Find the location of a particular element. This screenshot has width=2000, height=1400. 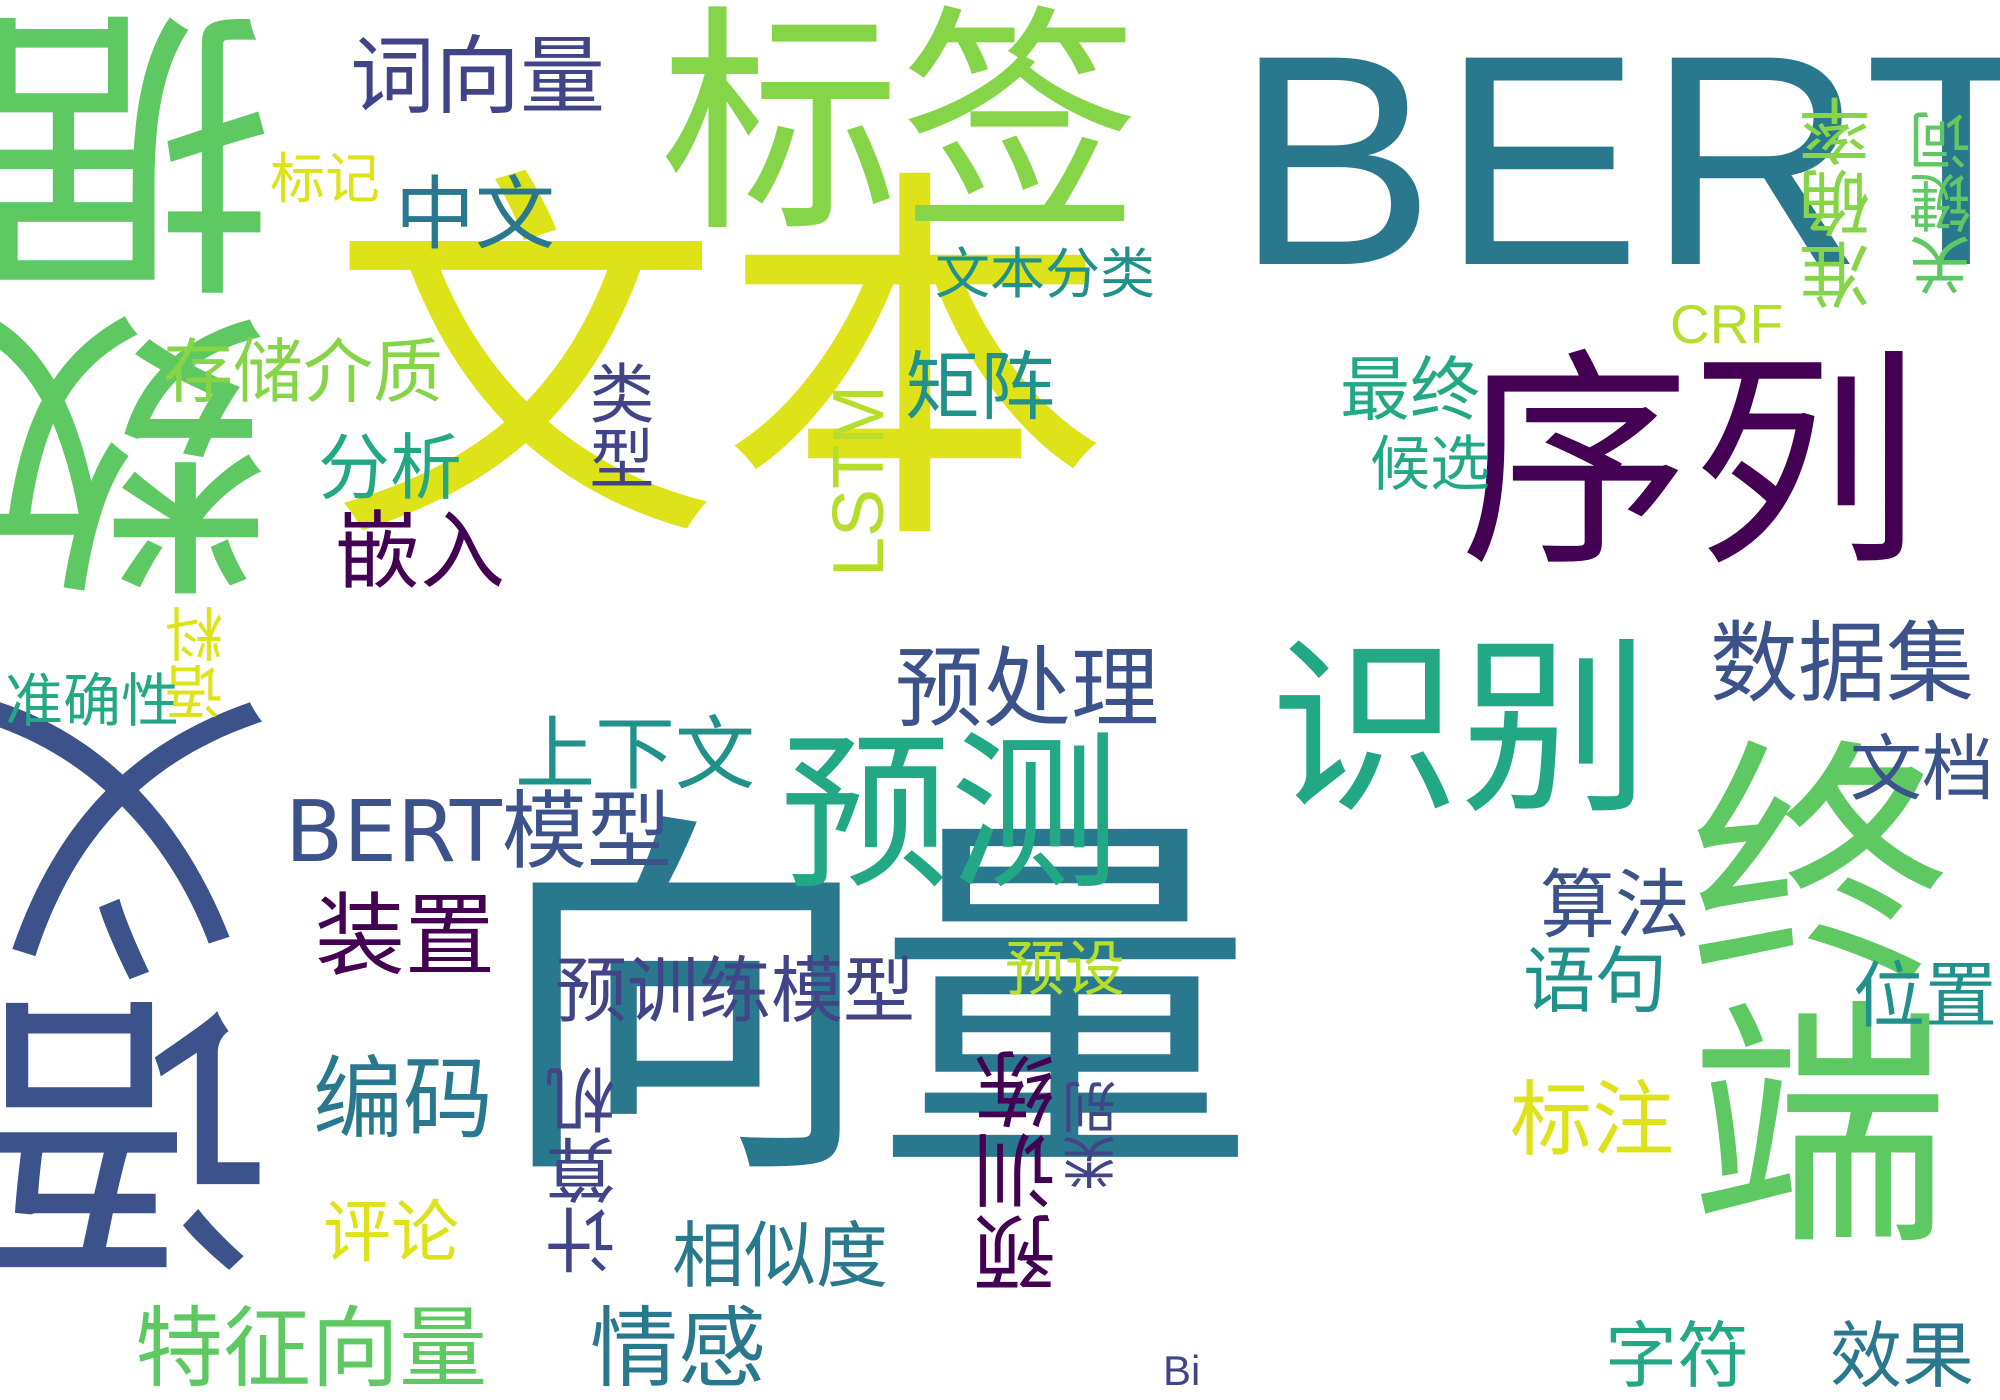

word-yushe: 预设 is located at coordinates (1065, 970).